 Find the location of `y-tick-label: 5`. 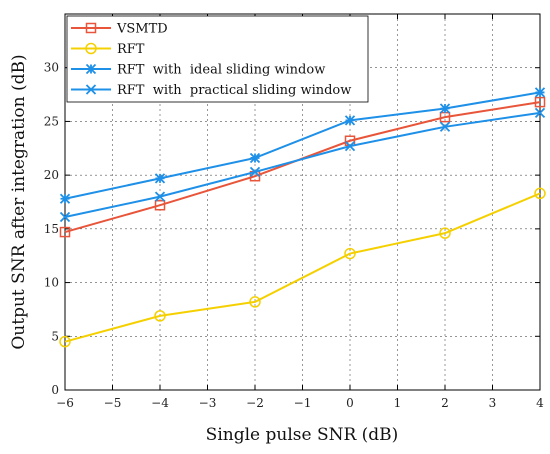

y-tick-label: 5 is located at coordinates (55, 336).